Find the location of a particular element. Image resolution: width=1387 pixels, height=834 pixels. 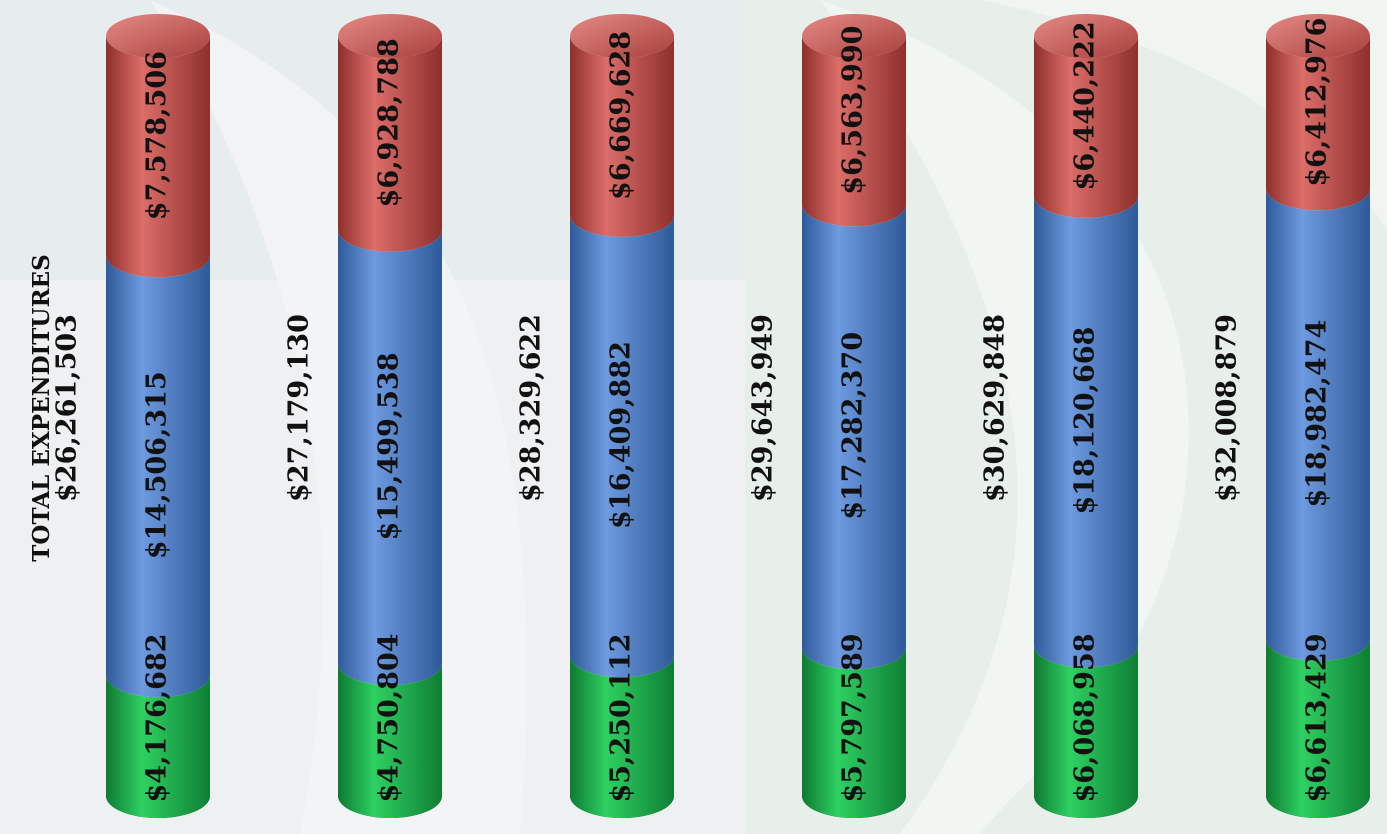

axis-title: TOTAL EXPENDITURES is located at coordinates (41, 407).